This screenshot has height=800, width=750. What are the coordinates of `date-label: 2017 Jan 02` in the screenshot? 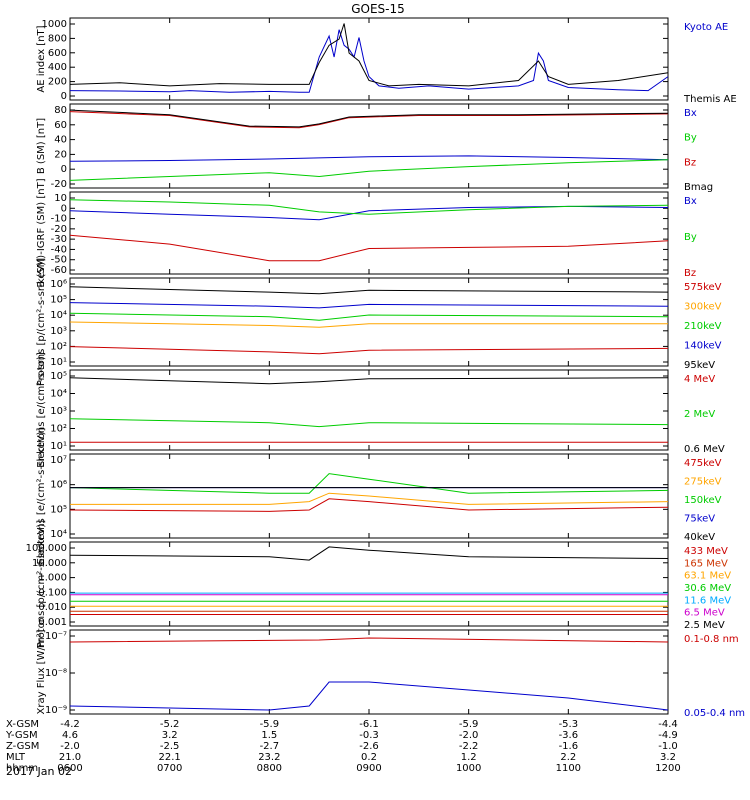 It's located at (39, 771).